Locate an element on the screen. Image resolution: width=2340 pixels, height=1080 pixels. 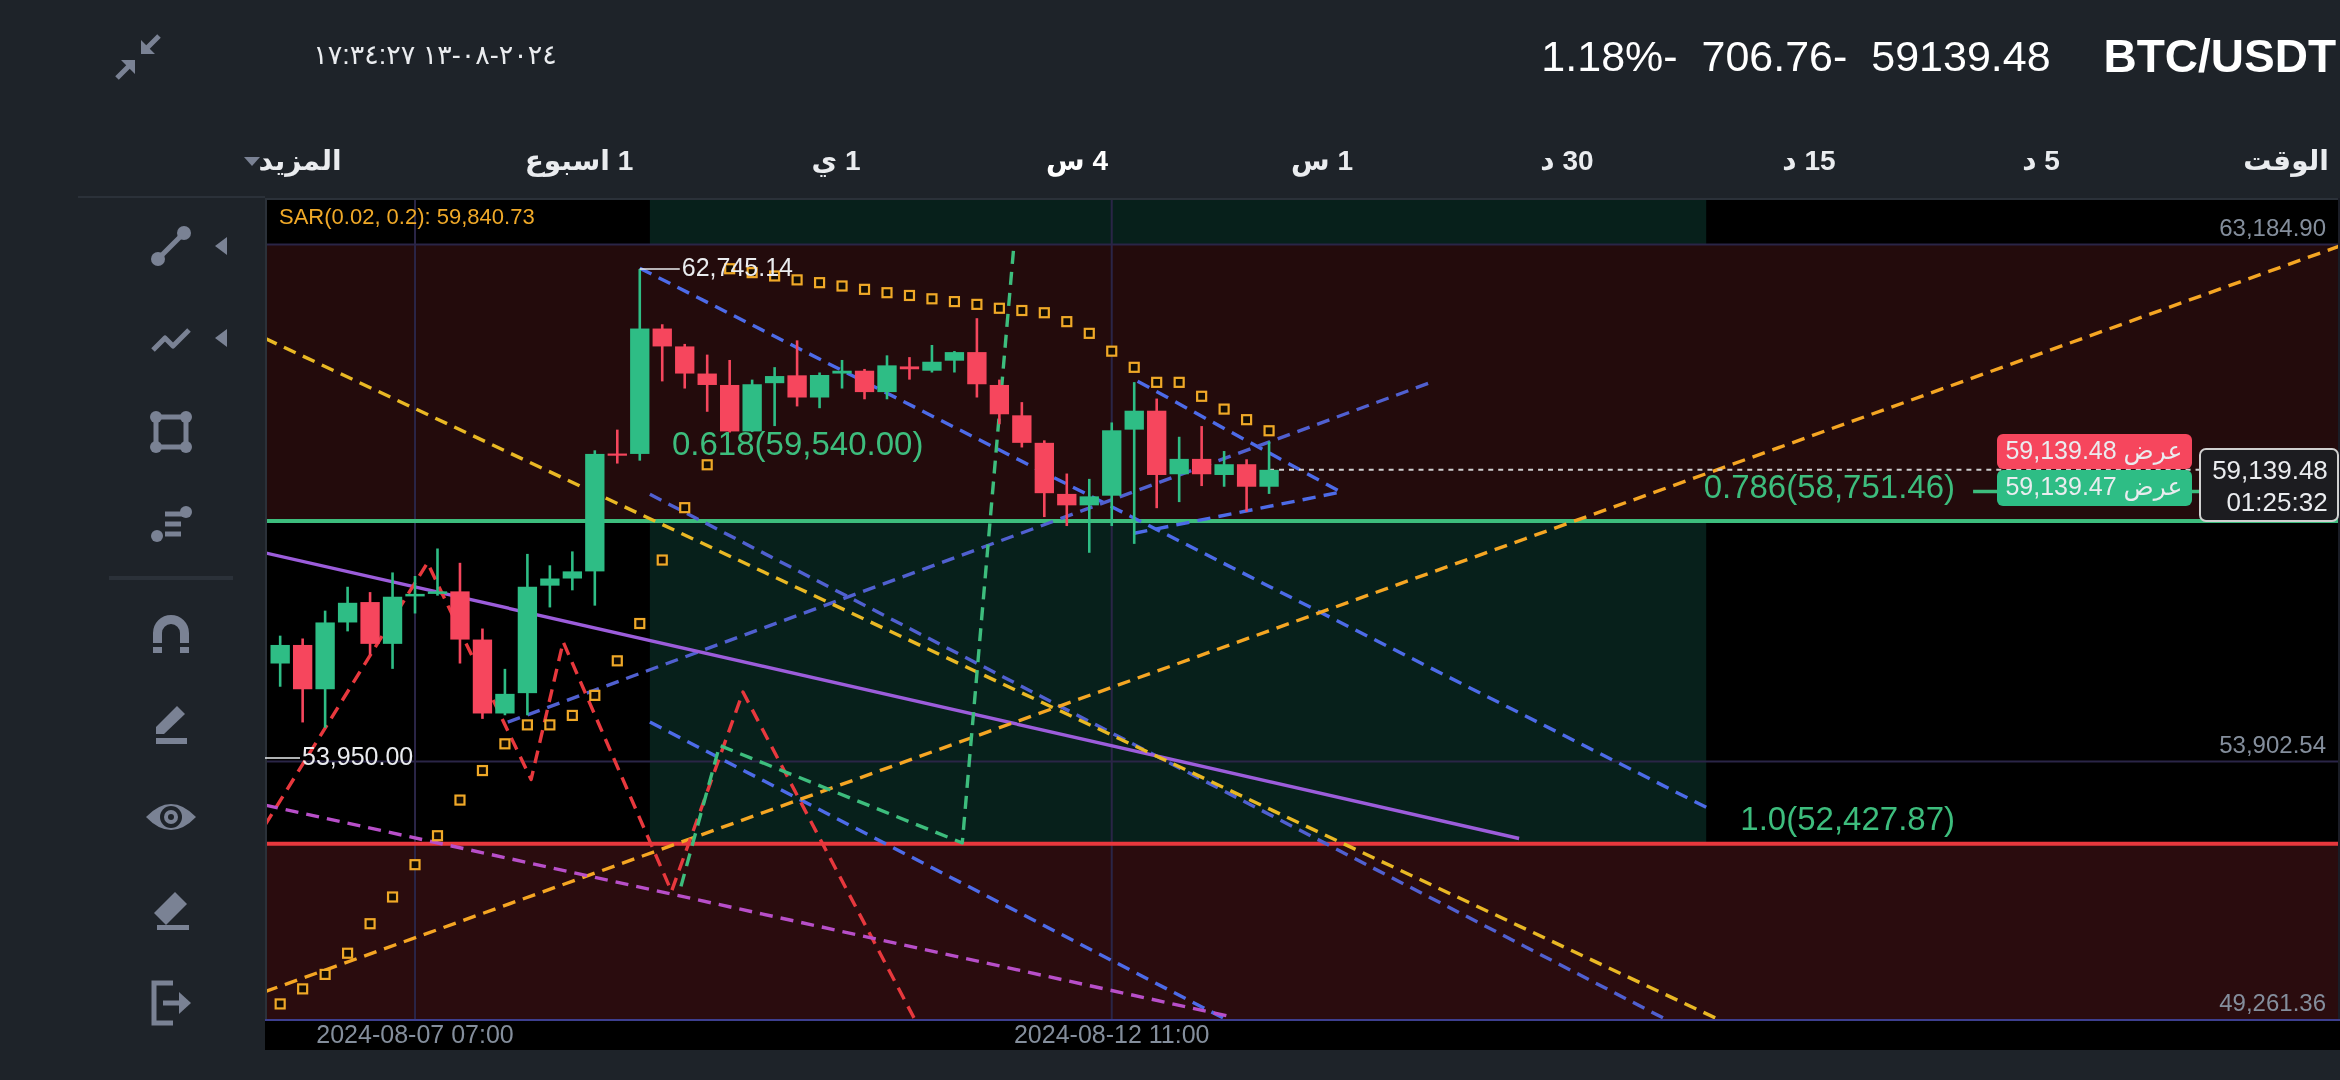
annotation: 0.618(59,540.00) is located at coordinates (798, 443).